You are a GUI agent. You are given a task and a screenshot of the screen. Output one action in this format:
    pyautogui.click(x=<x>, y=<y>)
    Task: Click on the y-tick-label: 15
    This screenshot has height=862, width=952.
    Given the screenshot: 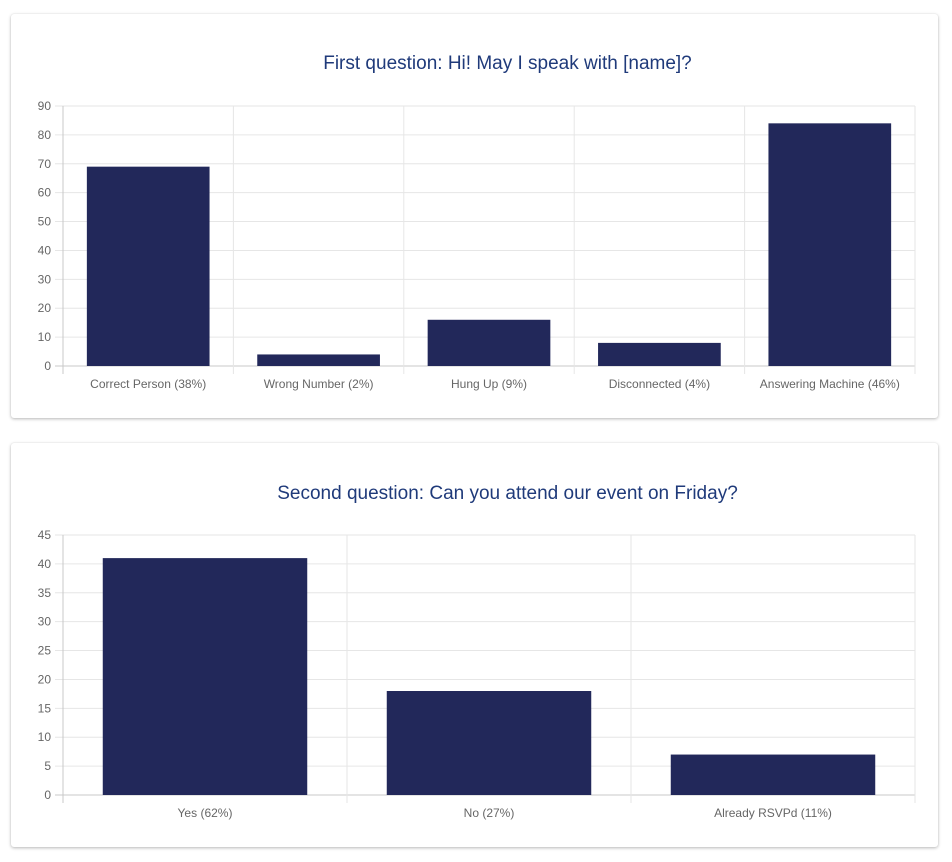 What is the action you would take?
    pyautogui.click(x=45, y=708)
    